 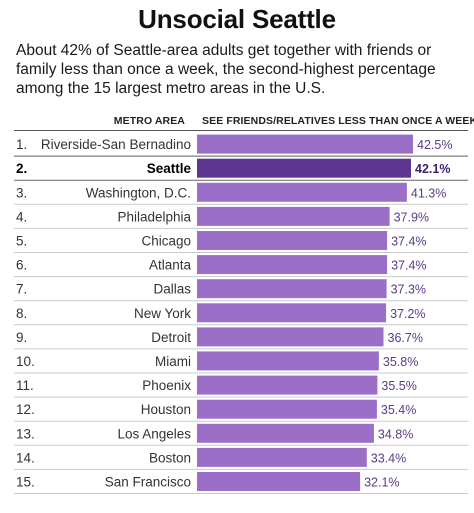 I want to click on rank-label: 15., so click(x=25, y=482).